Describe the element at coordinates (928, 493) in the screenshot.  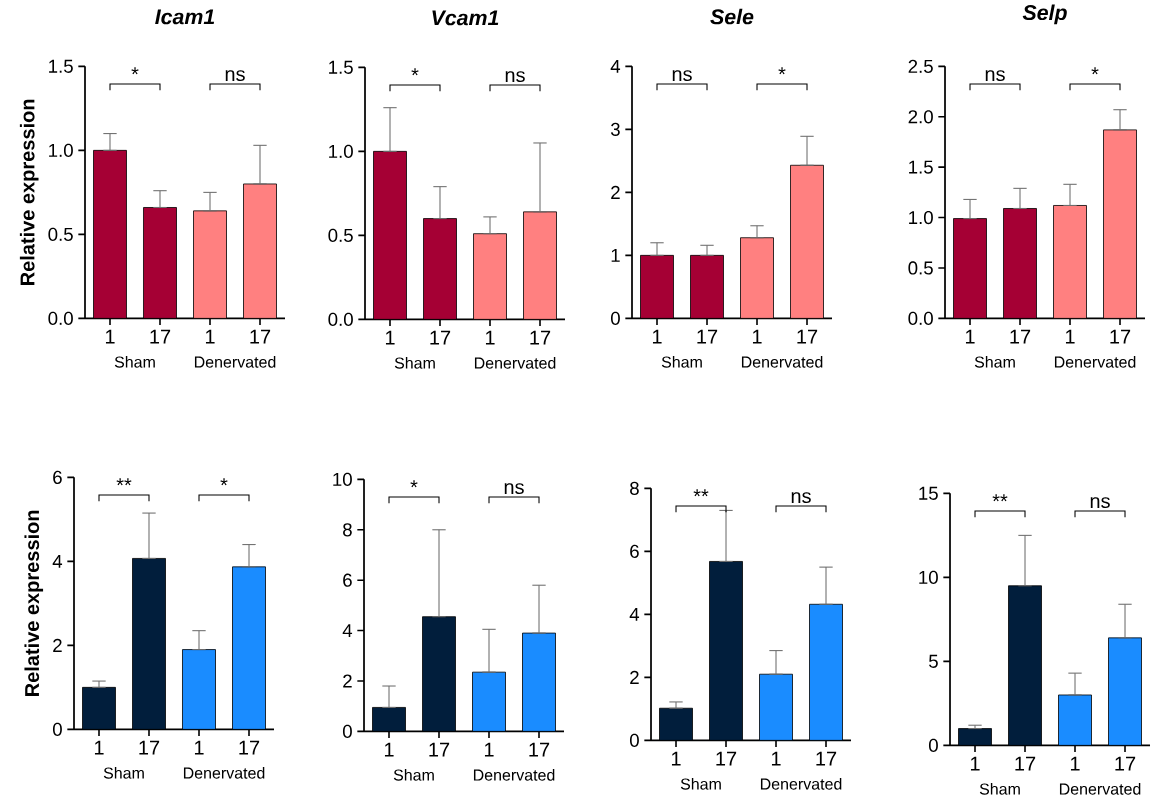
I see `y-tick-label: 15` at that location.